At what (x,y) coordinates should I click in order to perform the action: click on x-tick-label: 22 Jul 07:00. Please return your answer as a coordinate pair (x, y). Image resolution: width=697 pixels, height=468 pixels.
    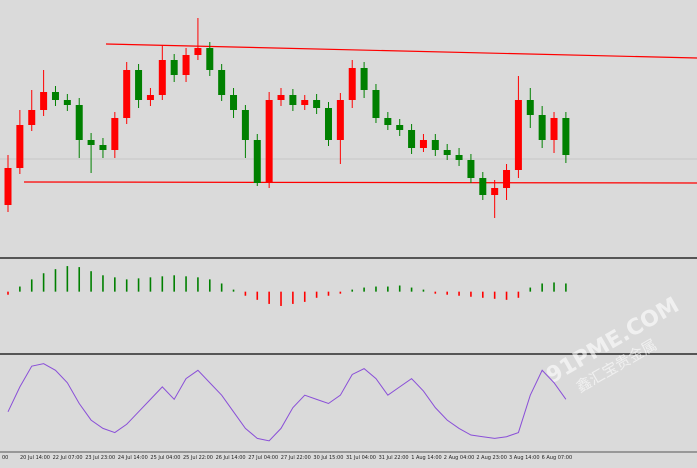
    Looking at the image, I should click on (68, 458).